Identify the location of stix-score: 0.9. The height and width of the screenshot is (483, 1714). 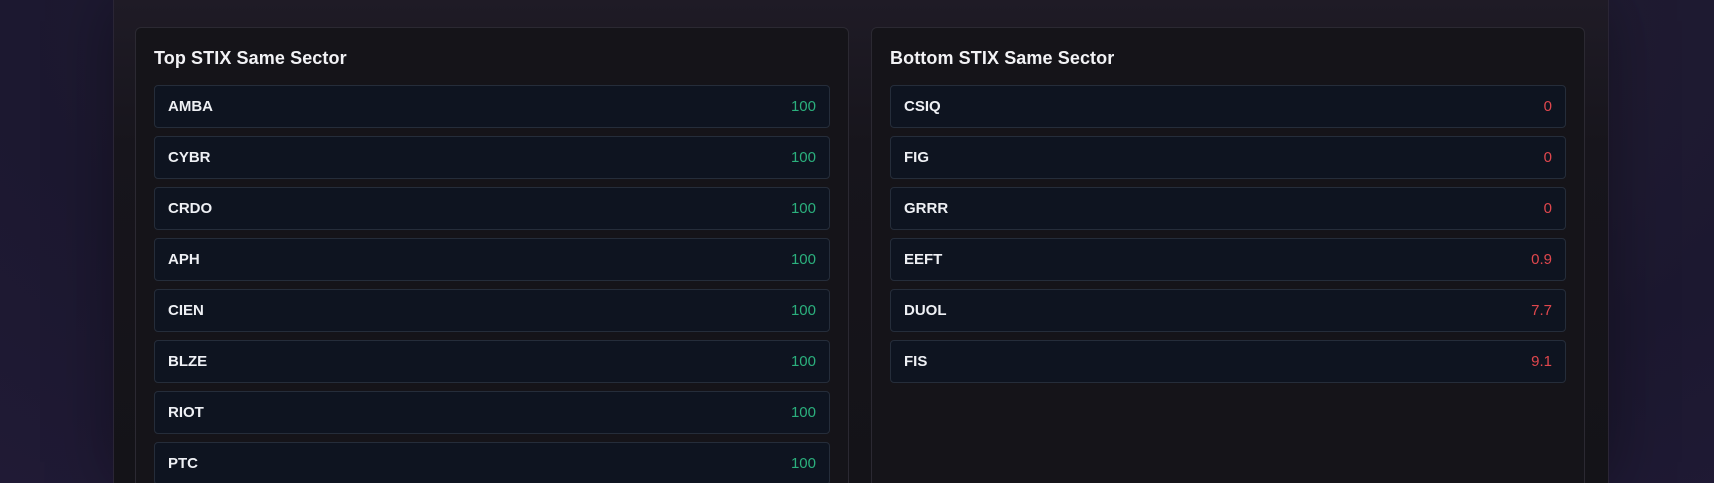
(1541, 259).